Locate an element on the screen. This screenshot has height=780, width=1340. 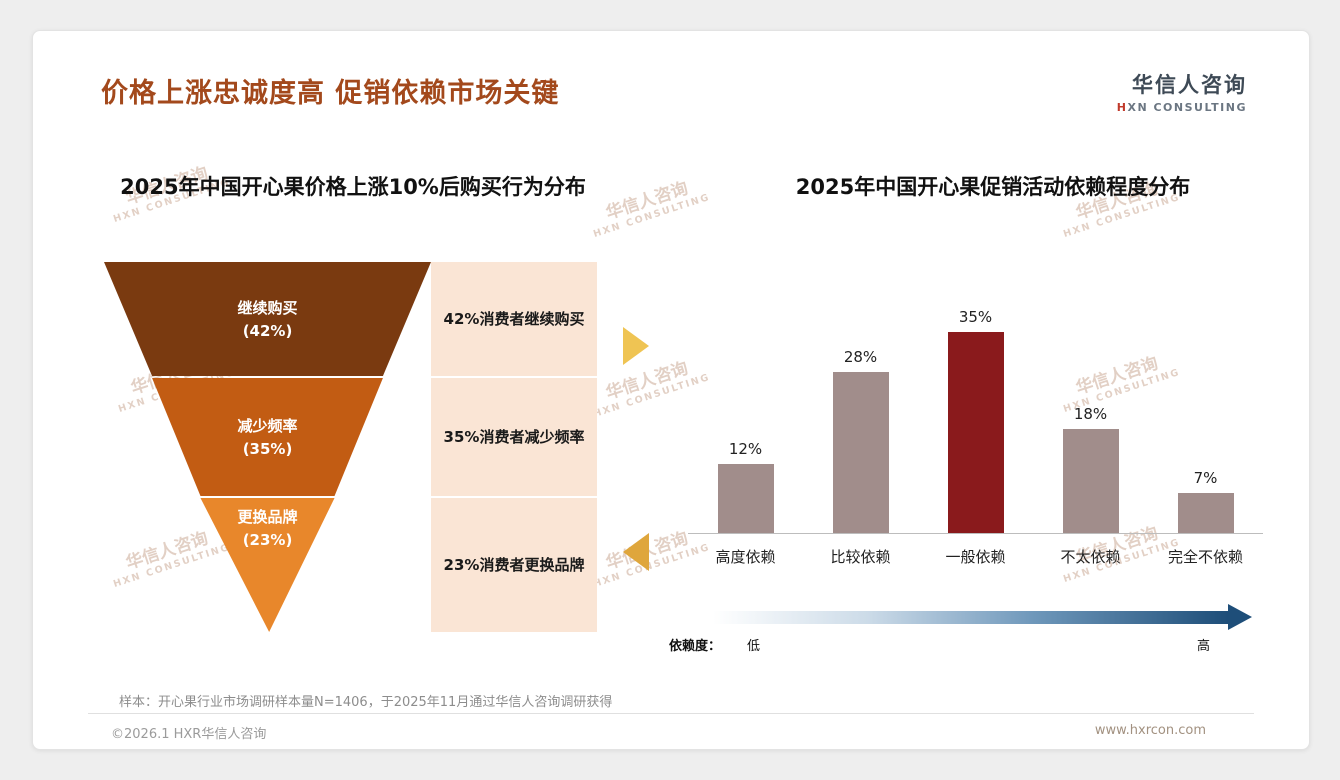
bar-value-label: 35% is located at coordinates (975, 317).